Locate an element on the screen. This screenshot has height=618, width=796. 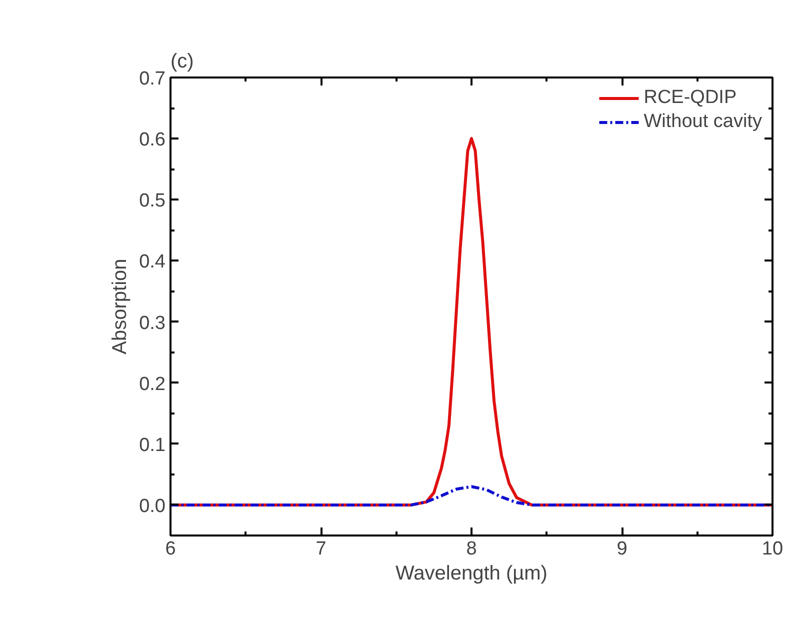
y-tick-label: 0.5 is located at coordinates (152, 201).